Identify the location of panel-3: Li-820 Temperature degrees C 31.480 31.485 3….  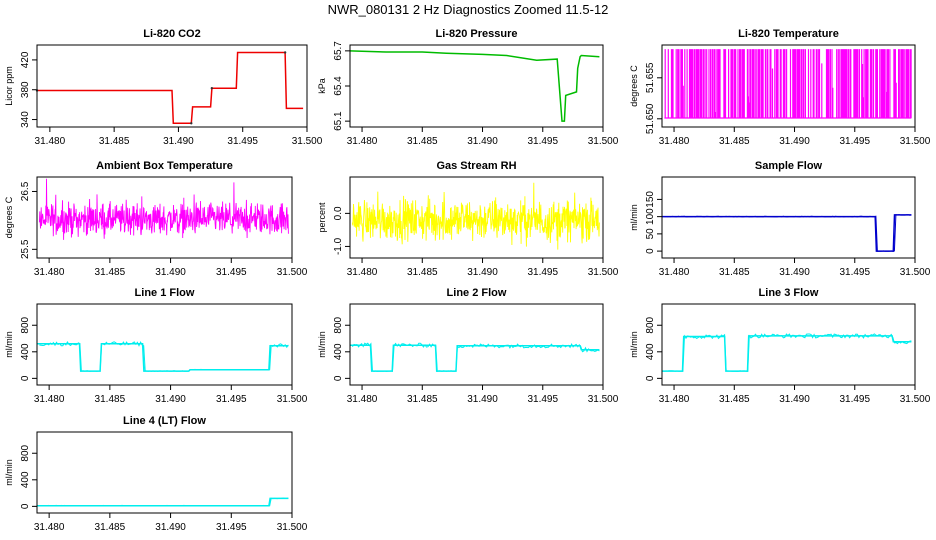
(780, 87).